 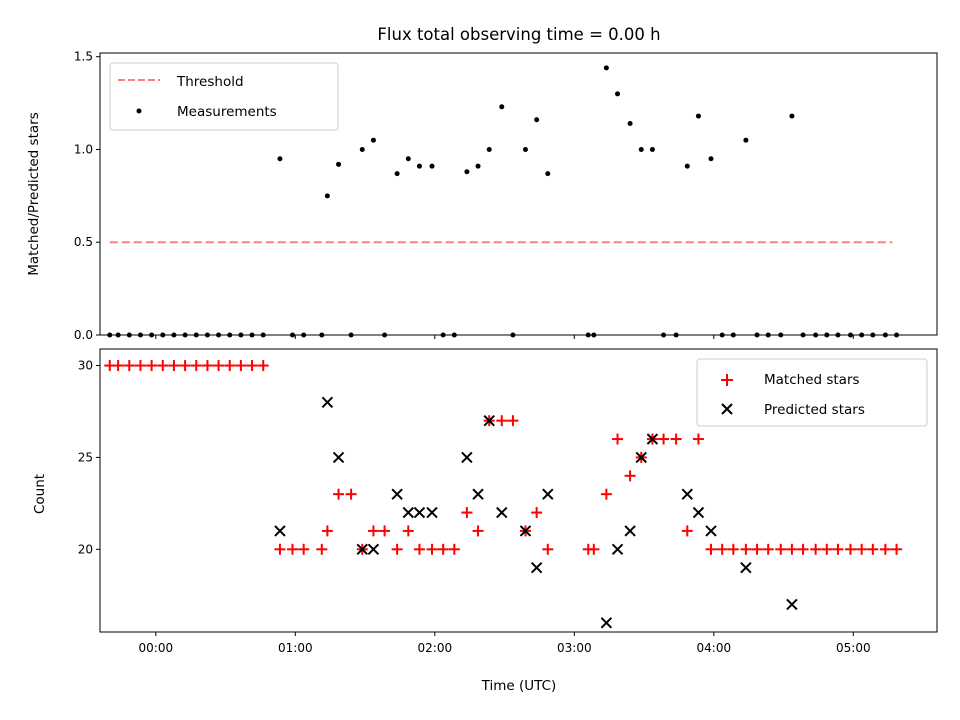 I want to click on bottom-legend: Matched stars Predicted stars, so click(x=812, y=392).